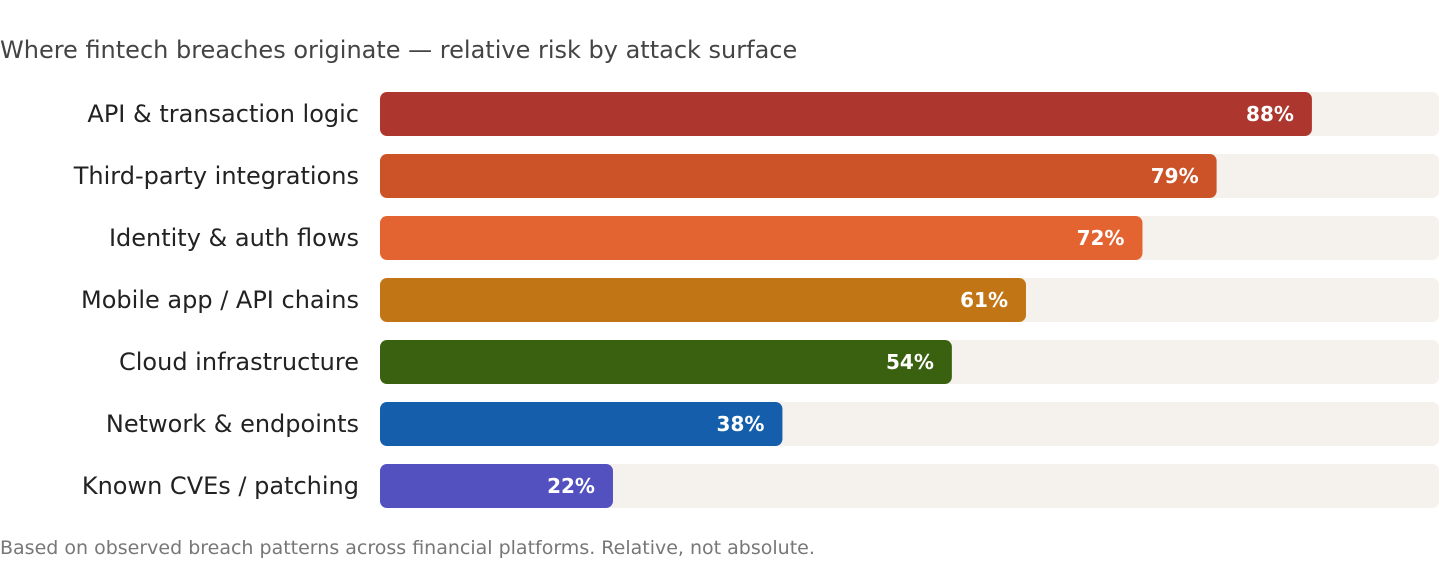 The width and height of the screenshot is (1440, 574). What do you see at coordinates (1101, 238) in the screenshot?
I see `value-label: 72%` at bounding box center [1101, 238].